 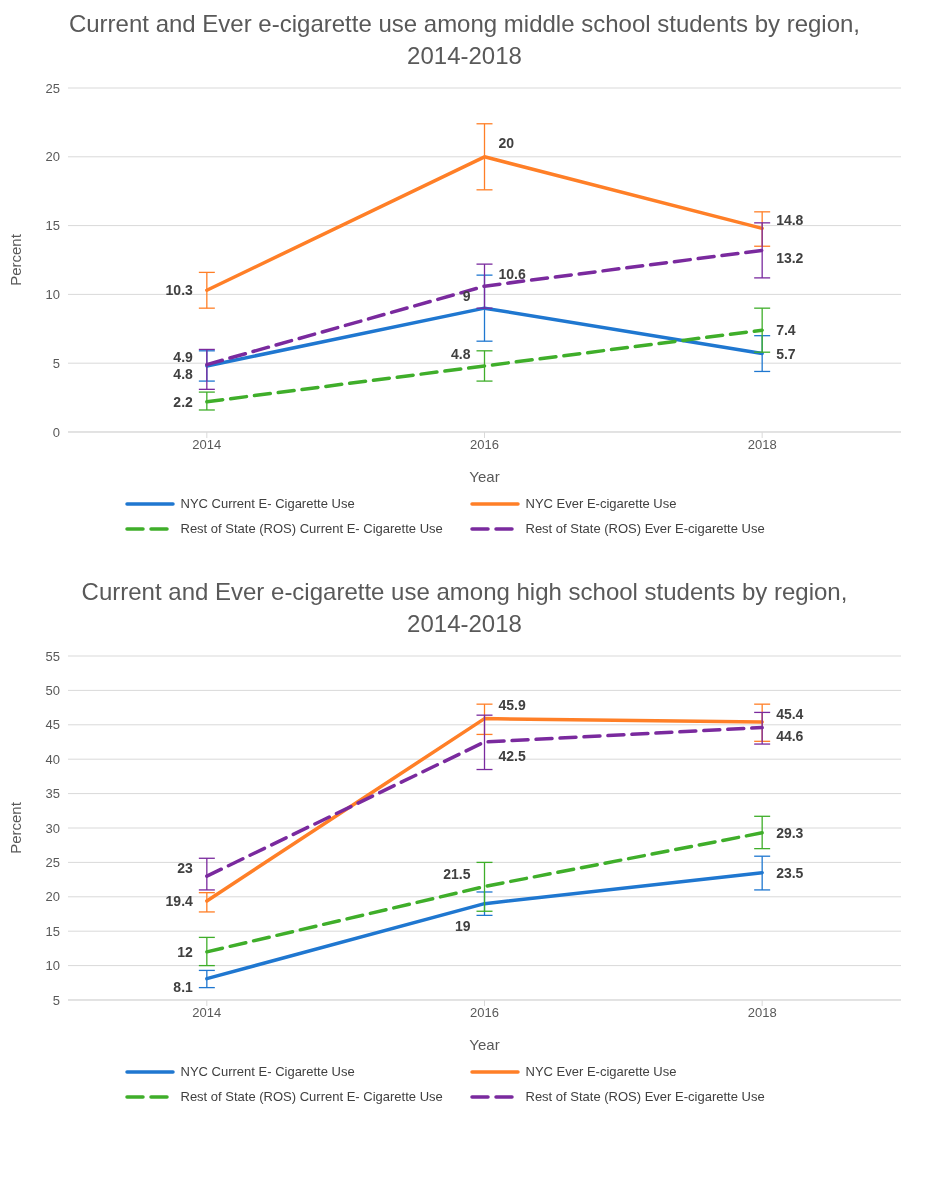 What do you see at coordinates (52, 794) in the screenshot?
I see `y-tick-label: 35` at bounding box center [52, 794].